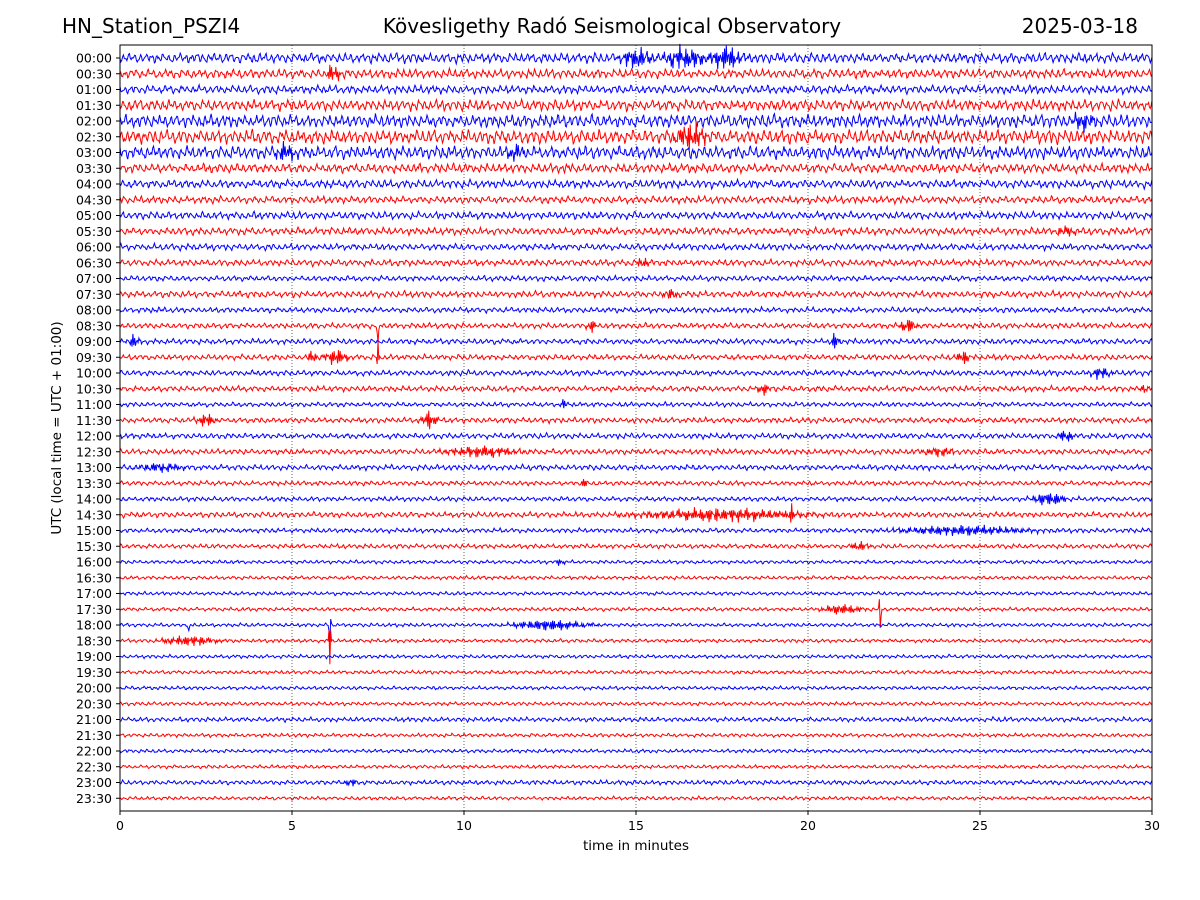 This screenshot has height=900, width=1200. Describe the element at coordinates (94, 73) in the screenshot. I see `row-time-label: 00:30` at that location.